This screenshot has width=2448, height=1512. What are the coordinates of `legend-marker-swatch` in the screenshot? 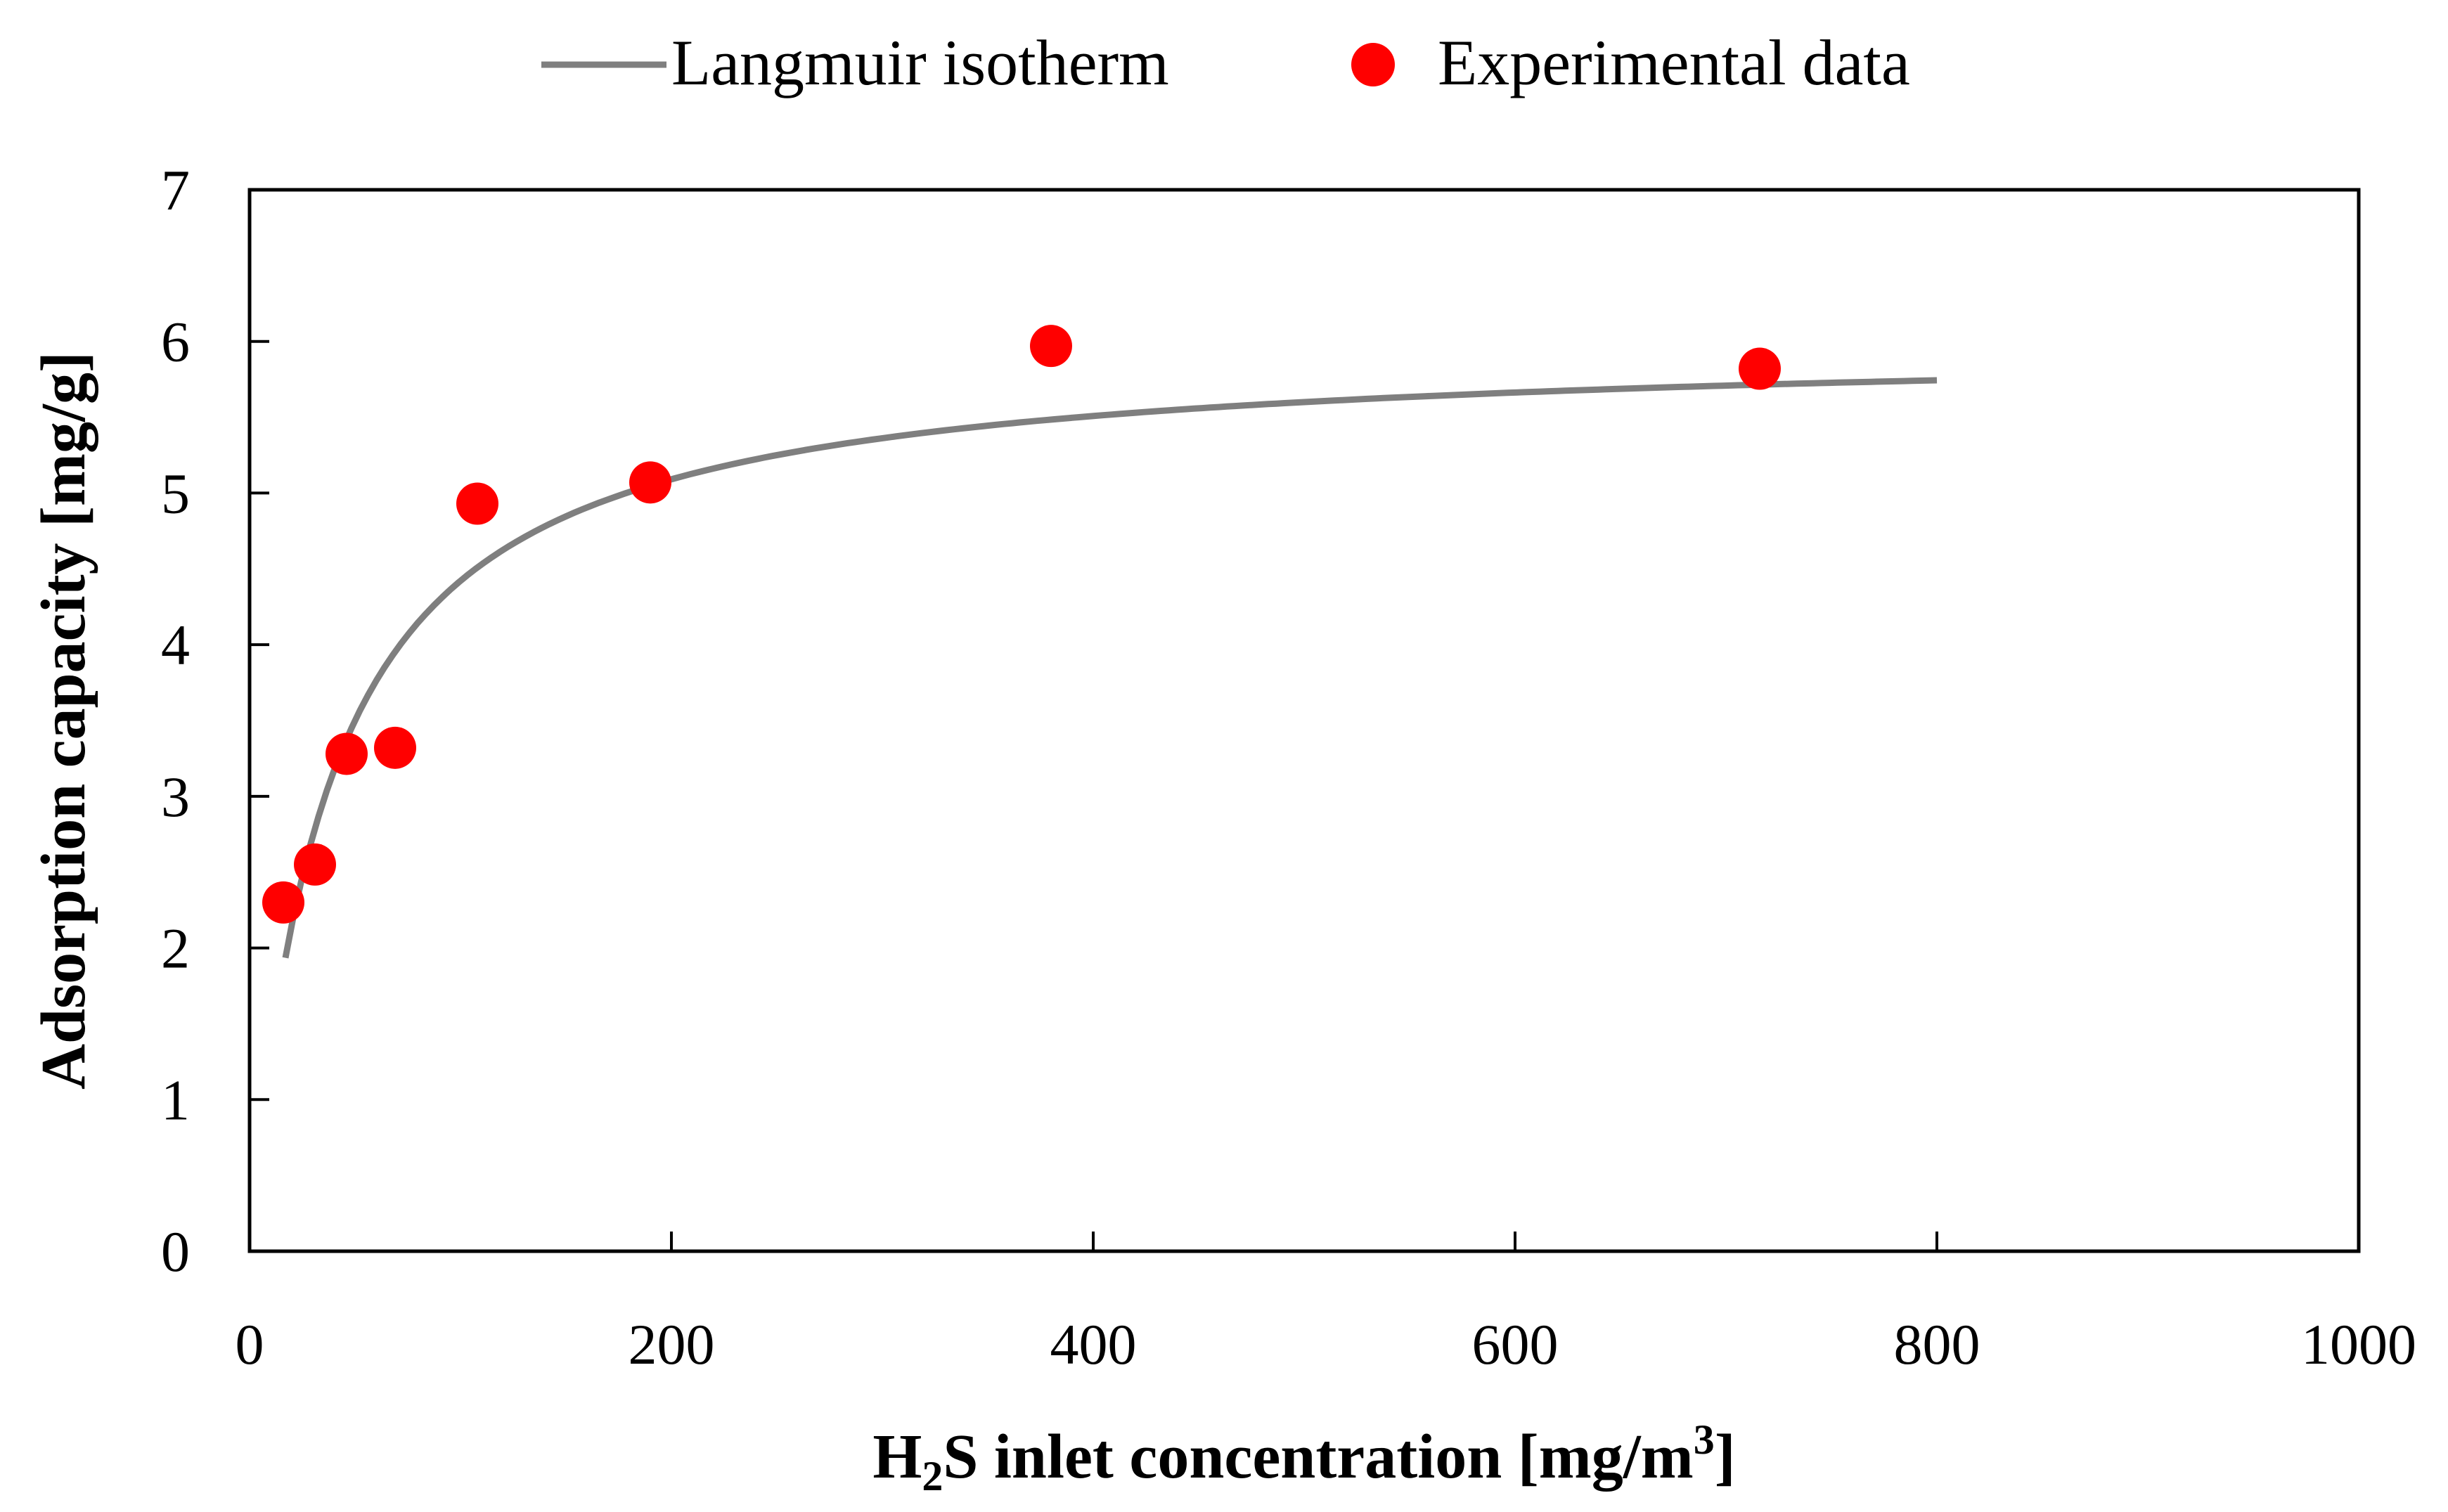 It's located at (1373, 64).